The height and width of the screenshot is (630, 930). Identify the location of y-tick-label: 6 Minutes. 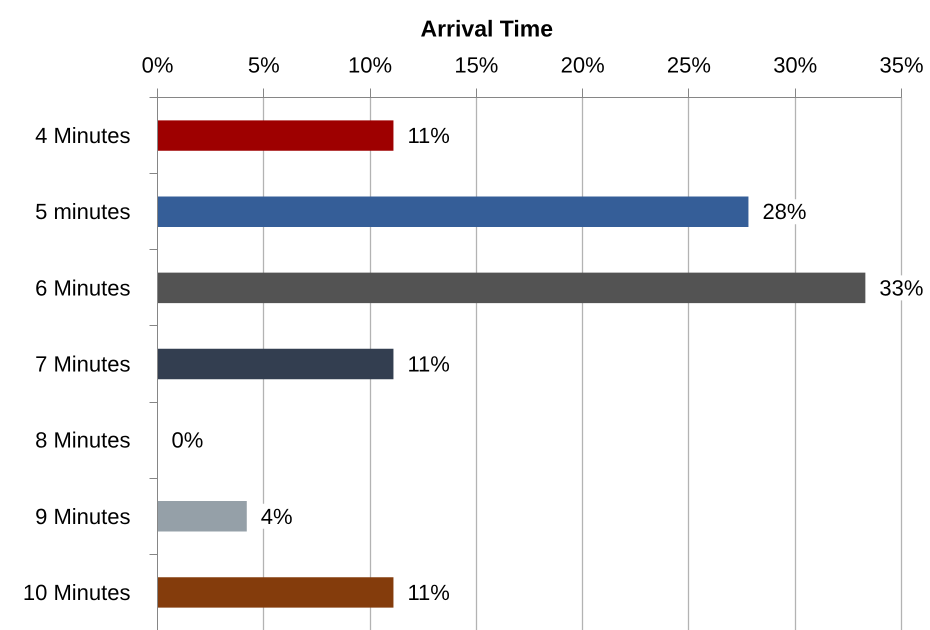
(83, 287).